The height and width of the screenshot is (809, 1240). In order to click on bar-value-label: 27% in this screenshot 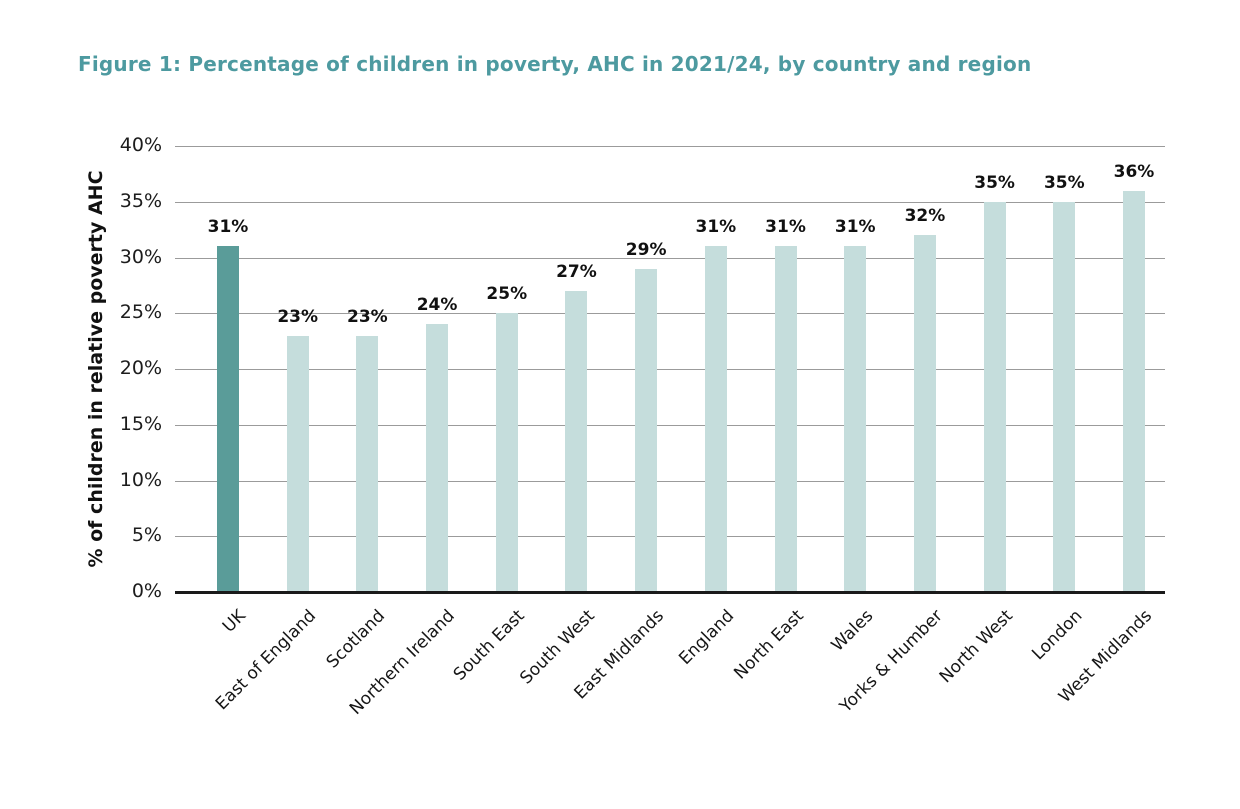, I will do `click(576, 271)`.